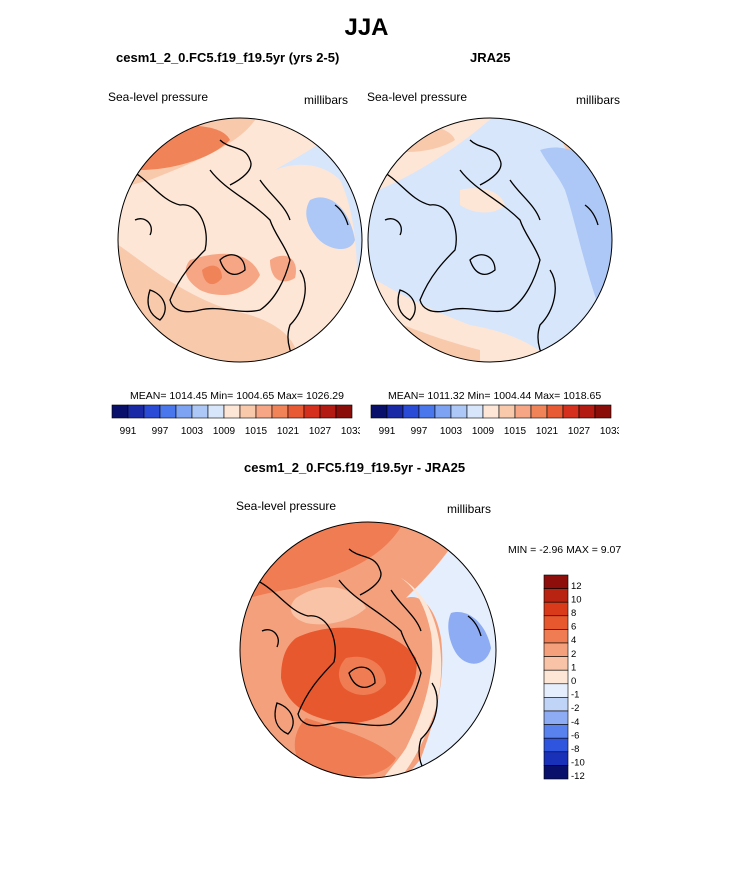 The width and height of the screenshot is (733, 882). I want to click on diff-polar-map, so click(368, 650).